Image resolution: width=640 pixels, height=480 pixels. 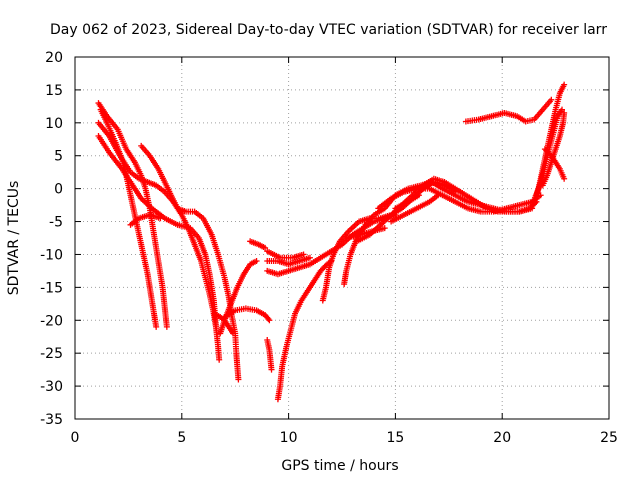 I want to click on y-tick-label: 0, so click(x=58, y=190).